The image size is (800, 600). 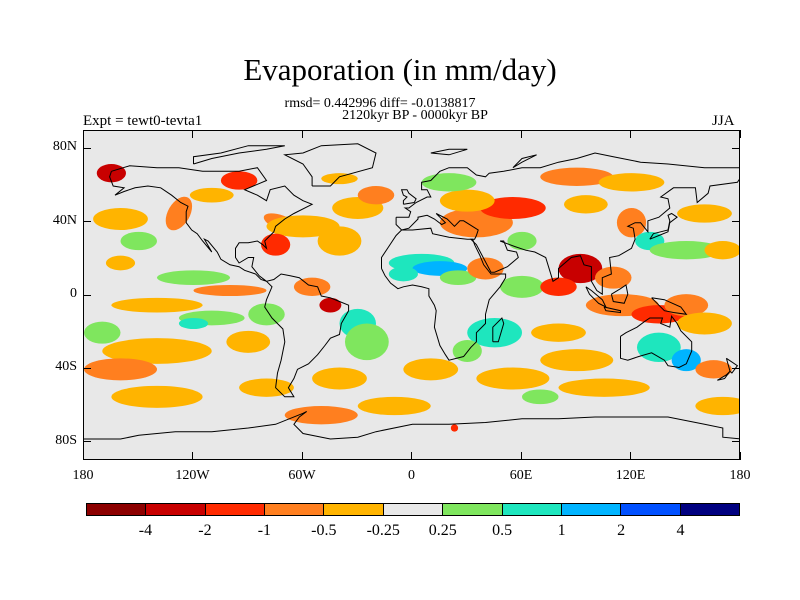 What do you see at coordinates (64, 220) in the screenshot?
I see `y-tick-label: 40N` at bounding box center [64, 220].